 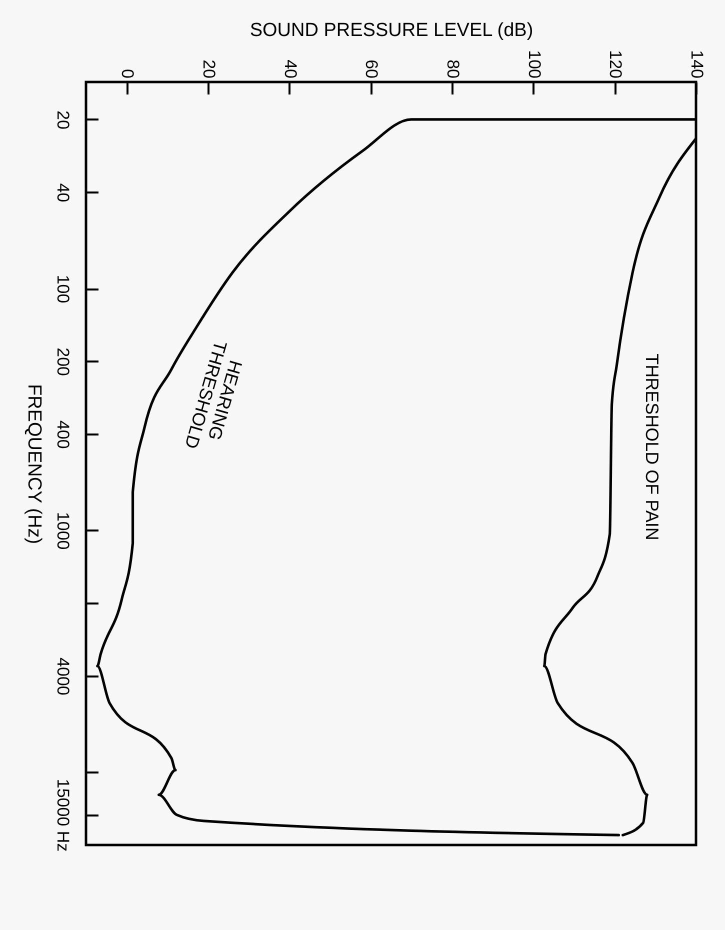 I want to click on x-tick-label: 100, so click(x=534, y=64).